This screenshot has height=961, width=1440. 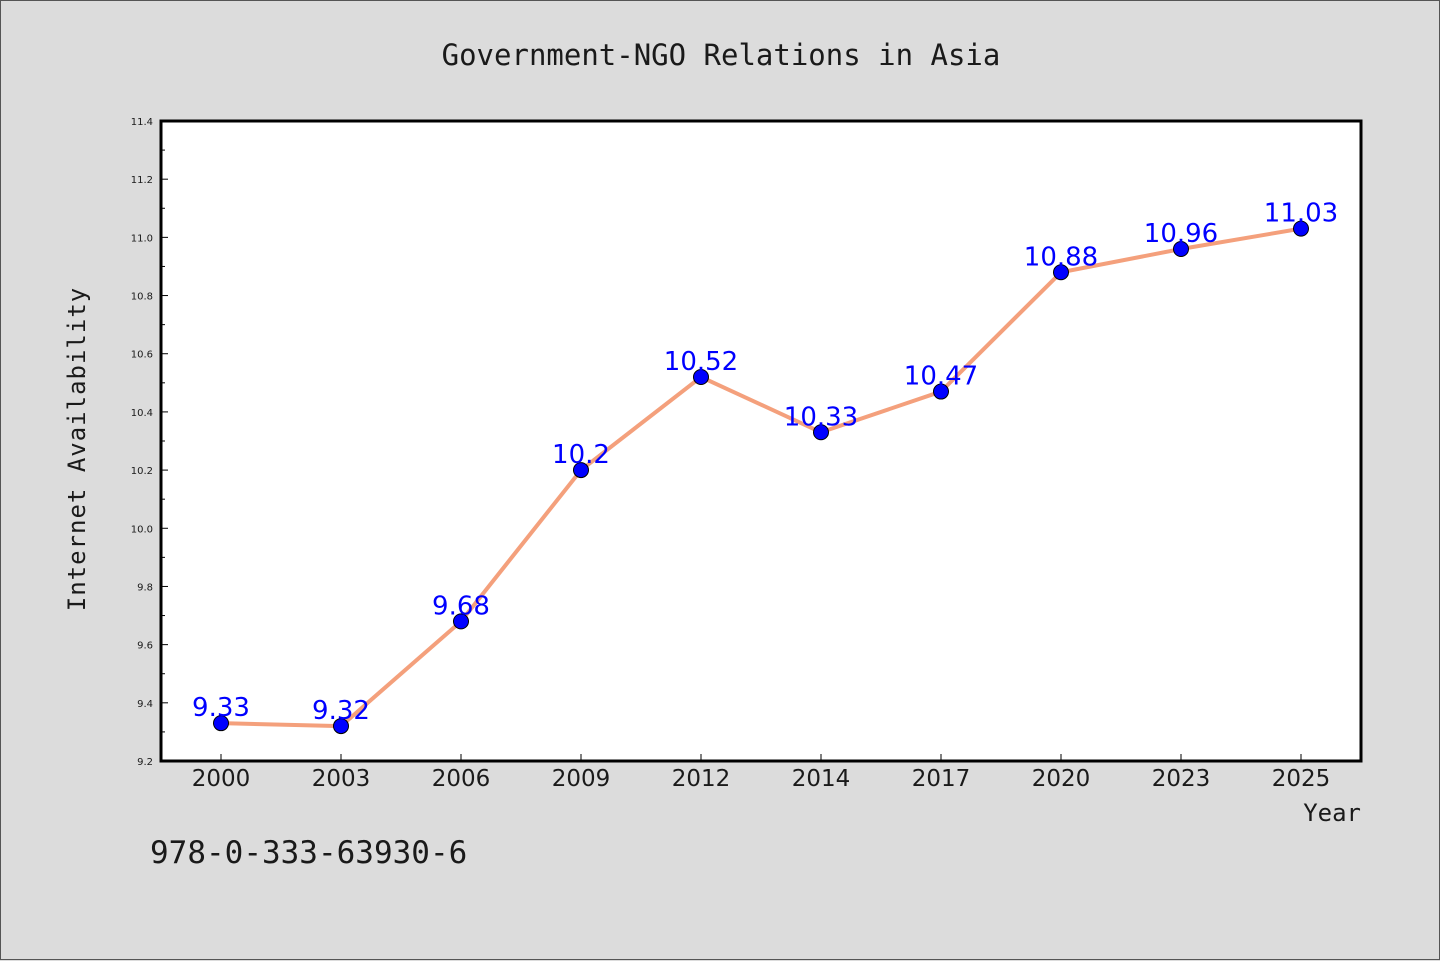 I want to click on data-label: 10.52, so click(x=701, y=362).